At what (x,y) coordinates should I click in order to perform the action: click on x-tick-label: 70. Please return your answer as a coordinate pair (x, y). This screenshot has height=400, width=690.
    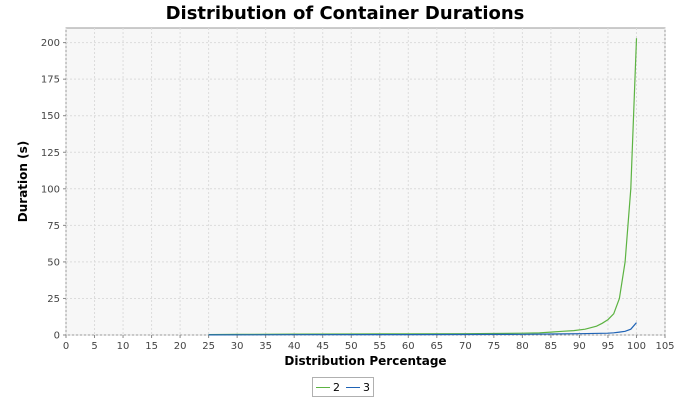
    Looking at the image, I should click on (465, 346).